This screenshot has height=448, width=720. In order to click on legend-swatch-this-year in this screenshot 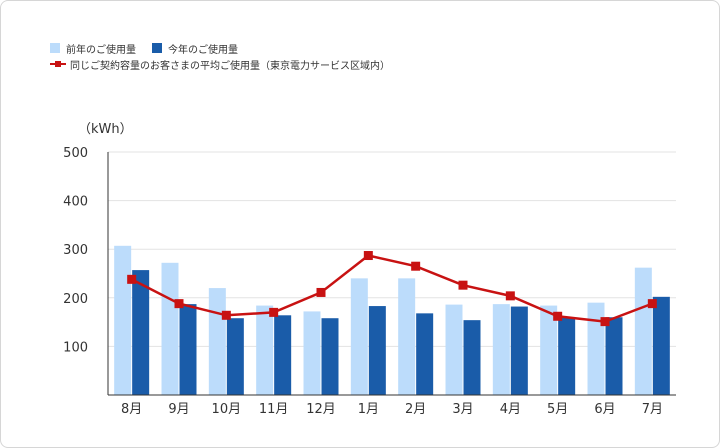, I will do `click(157, 48)`.